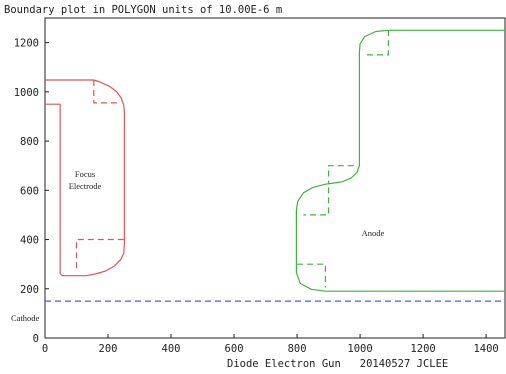  I want to click on x-tick-label: 1400, so click(485, 349).